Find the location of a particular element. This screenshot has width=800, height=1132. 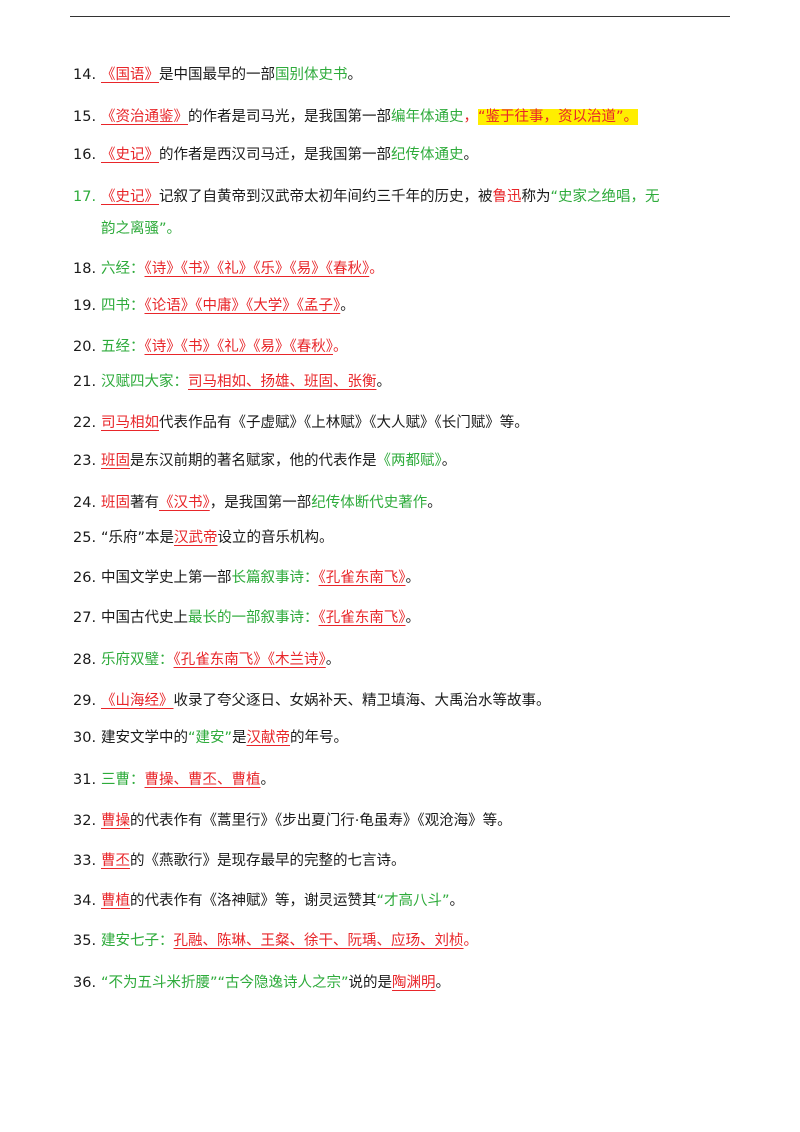

item-text-segment: 《孔雀东南飞》《木兰诗》 is located at coordinates (249, 660).